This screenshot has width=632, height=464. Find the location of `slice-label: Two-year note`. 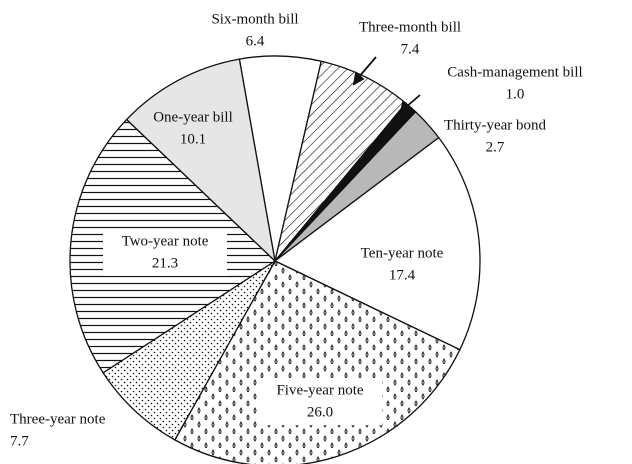

slice-label: Two-year note is located at coordinates (165, 241).